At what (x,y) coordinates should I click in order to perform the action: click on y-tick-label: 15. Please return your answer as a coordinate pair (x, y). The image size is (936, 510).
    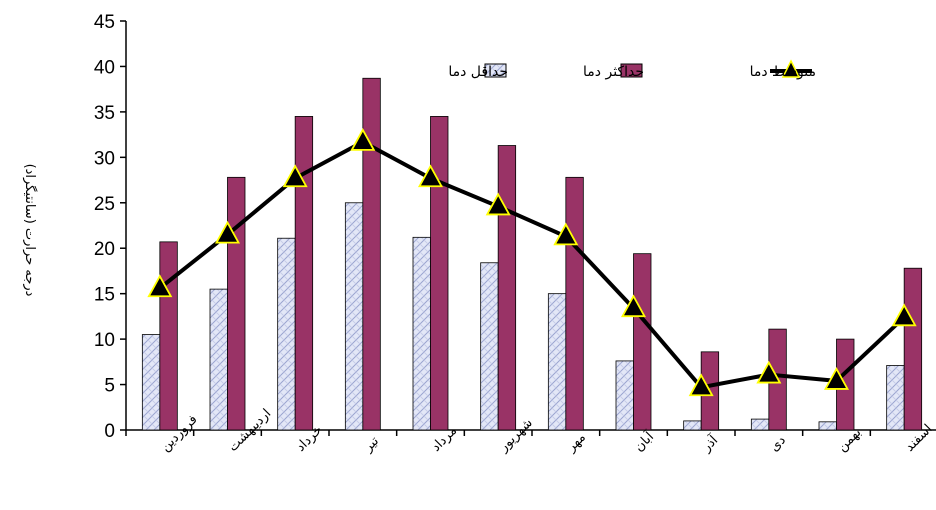
    Looking at the image, I should click on (104, 295).